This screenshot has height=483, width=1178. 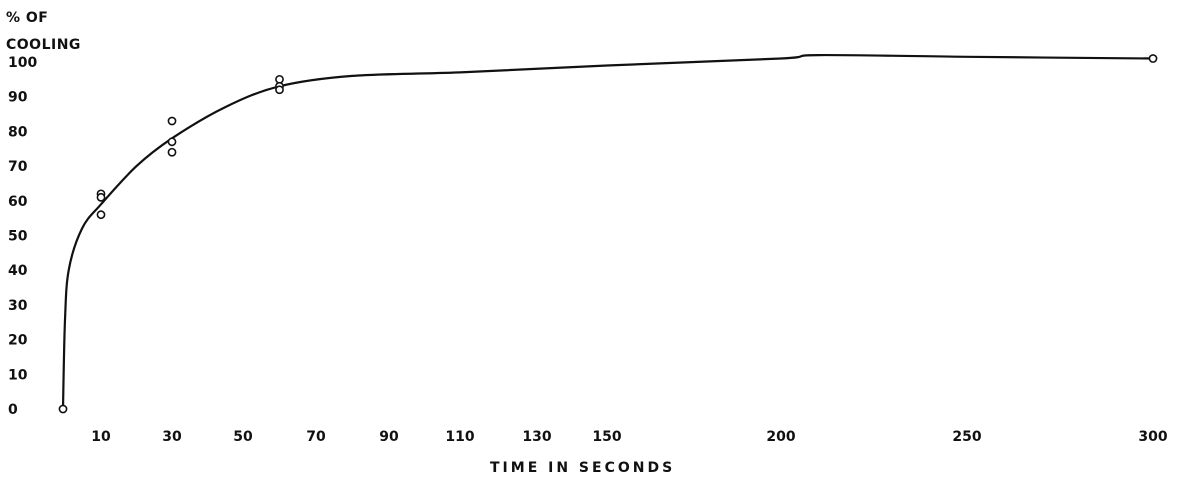 I want to click on x-tick-labels: 10 30 50 70 90 110 130 150 200 250 300, so click(x=629, y=437).